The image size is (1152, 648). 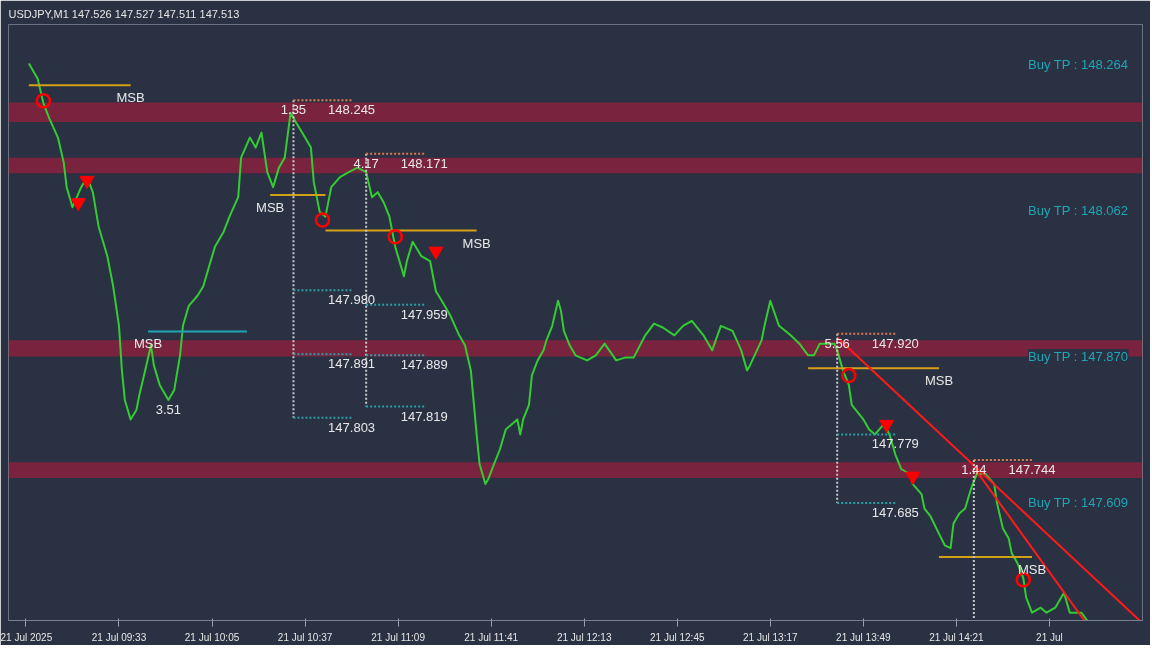 I want to click on annotation: 147.819, so click(x=424, y=416).